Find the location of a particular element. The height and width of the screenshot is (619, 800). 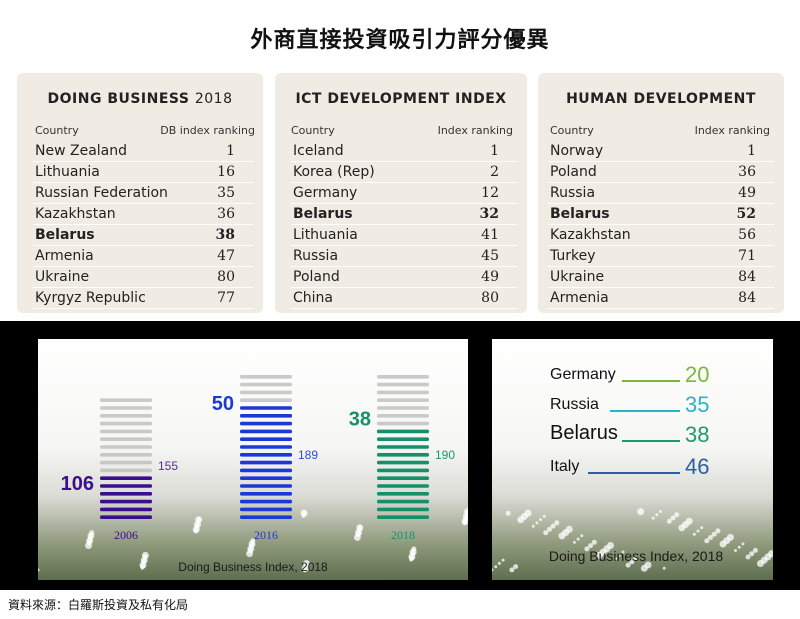

table-row: Poland 49 is located at coordinates (404, 277).